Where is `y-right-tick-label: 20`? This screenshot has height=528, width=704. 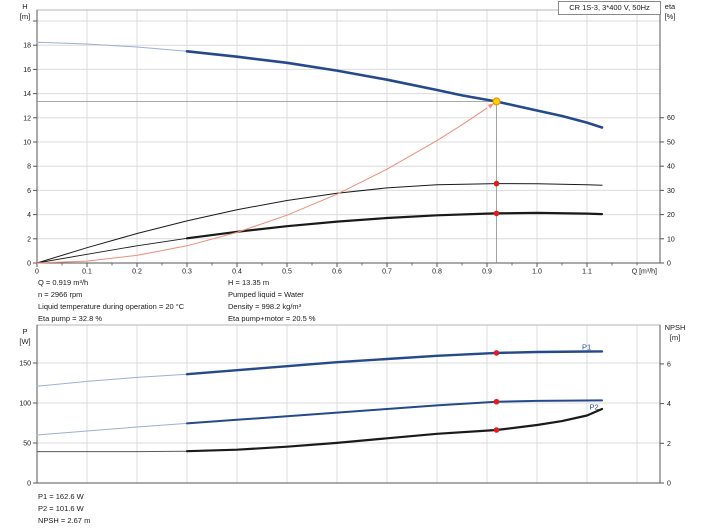 y-right-tick-label: 20 is located at coordinates (671, 215).